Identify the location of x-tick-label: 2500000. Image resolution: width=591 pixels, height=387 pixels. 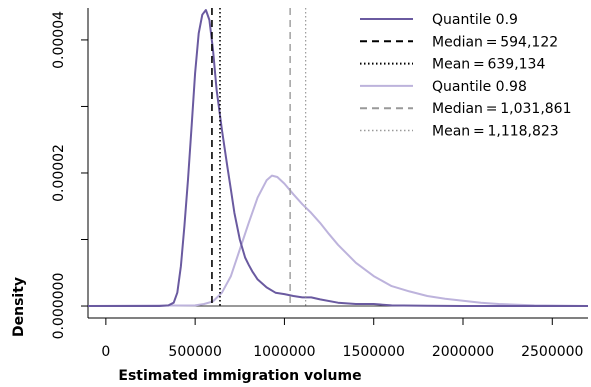
(552, 352).